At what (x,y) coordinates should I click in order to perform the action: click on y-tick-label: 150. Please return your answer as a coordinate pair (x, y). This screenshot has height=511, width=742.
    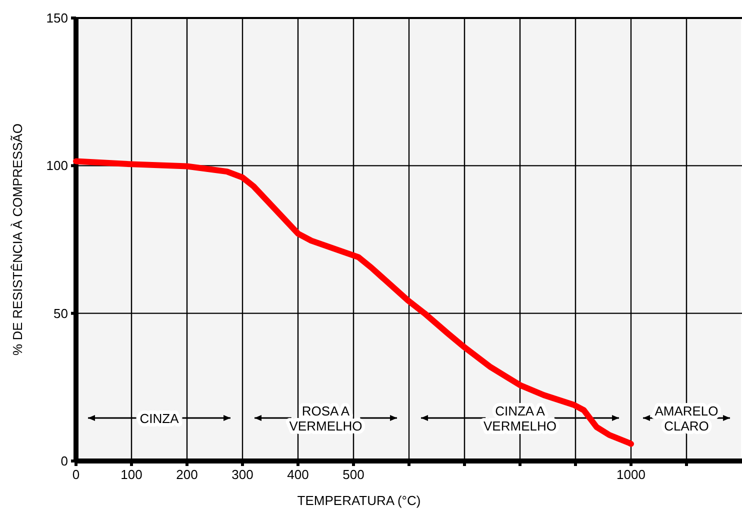
    Looking at the image, I should click on (57, 18).